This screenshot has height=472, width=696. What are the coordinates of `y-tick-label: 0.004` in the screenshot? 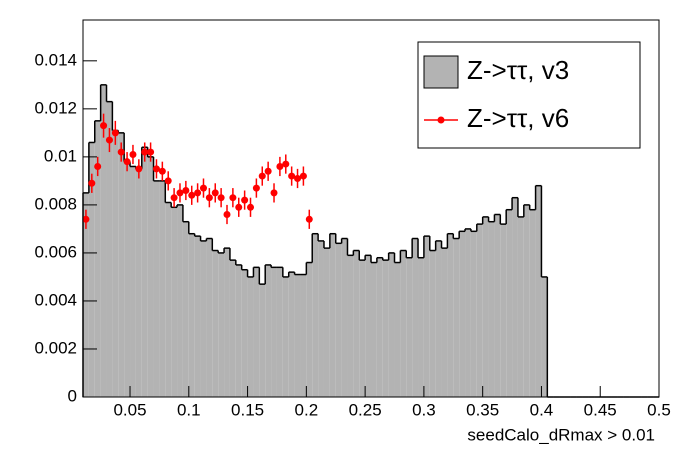 It's located at (55, 299).